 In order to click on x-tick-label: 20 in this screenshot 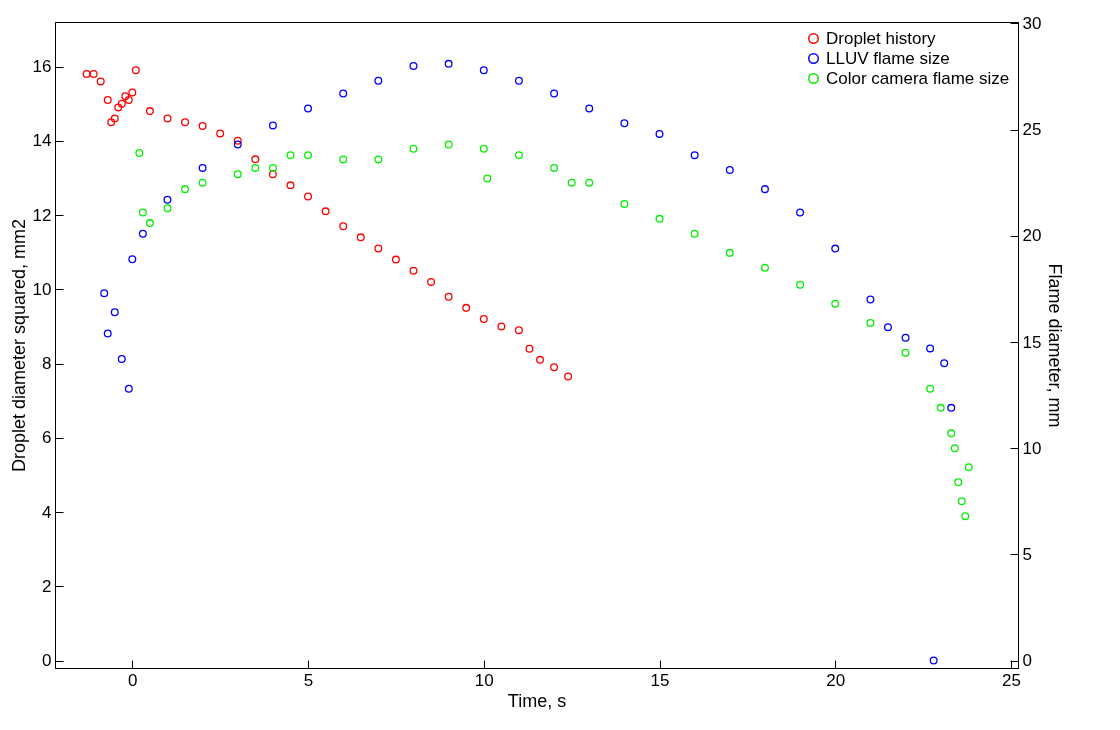, I will do `click(836, 680)`.